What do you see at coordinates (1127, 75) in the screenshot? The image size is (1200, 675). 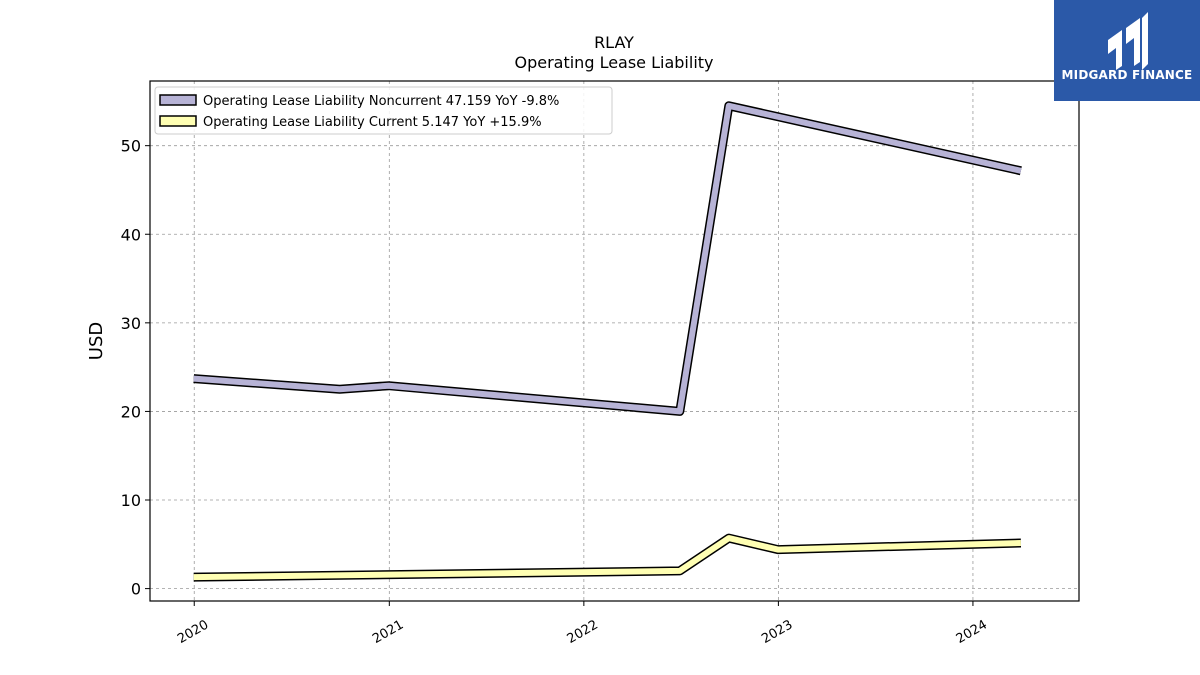 I see `brand-name: MIDGARD FINANCE` at bounding box center [1127, 75].